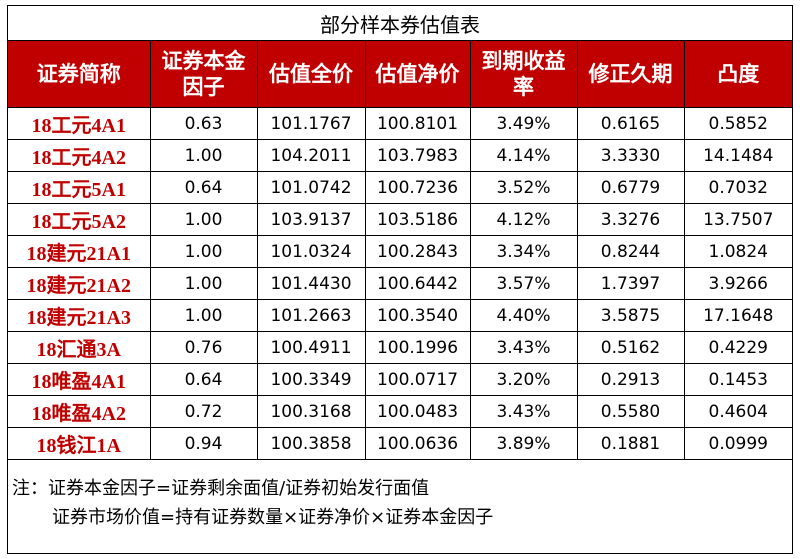 This screenshot has height=559, width=800. What do you see at coordinates (203, 411) in the screenshot?
I see `cell: 0.72` at bounding box center [203, 411].